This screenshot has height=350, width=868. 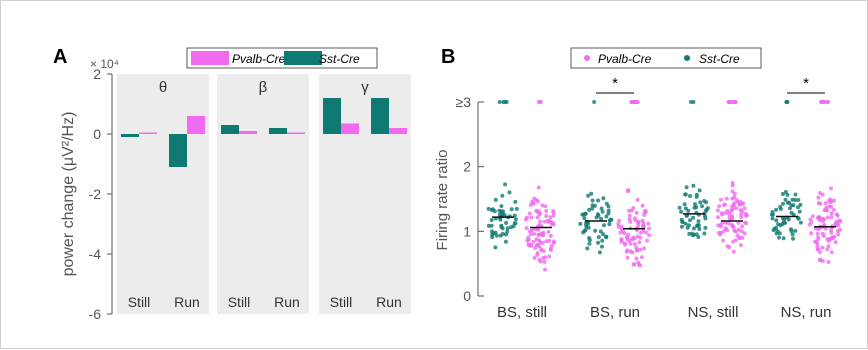 I want to click on y-tick-label: 0, so click(x=467, y=296).